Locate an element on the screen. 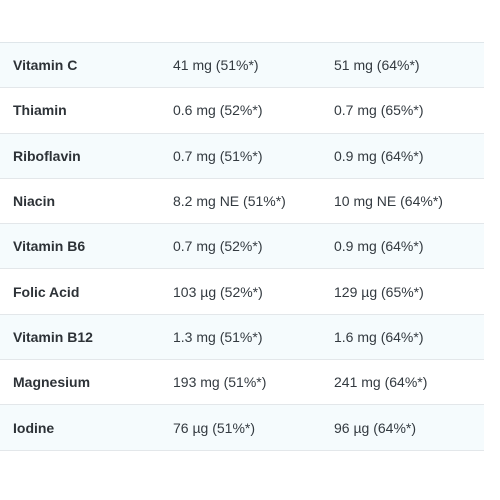 This screenshot has width=500, height=500. nutrient-value: 0.7 mg (65%*) is located at coordinates (379, 110).